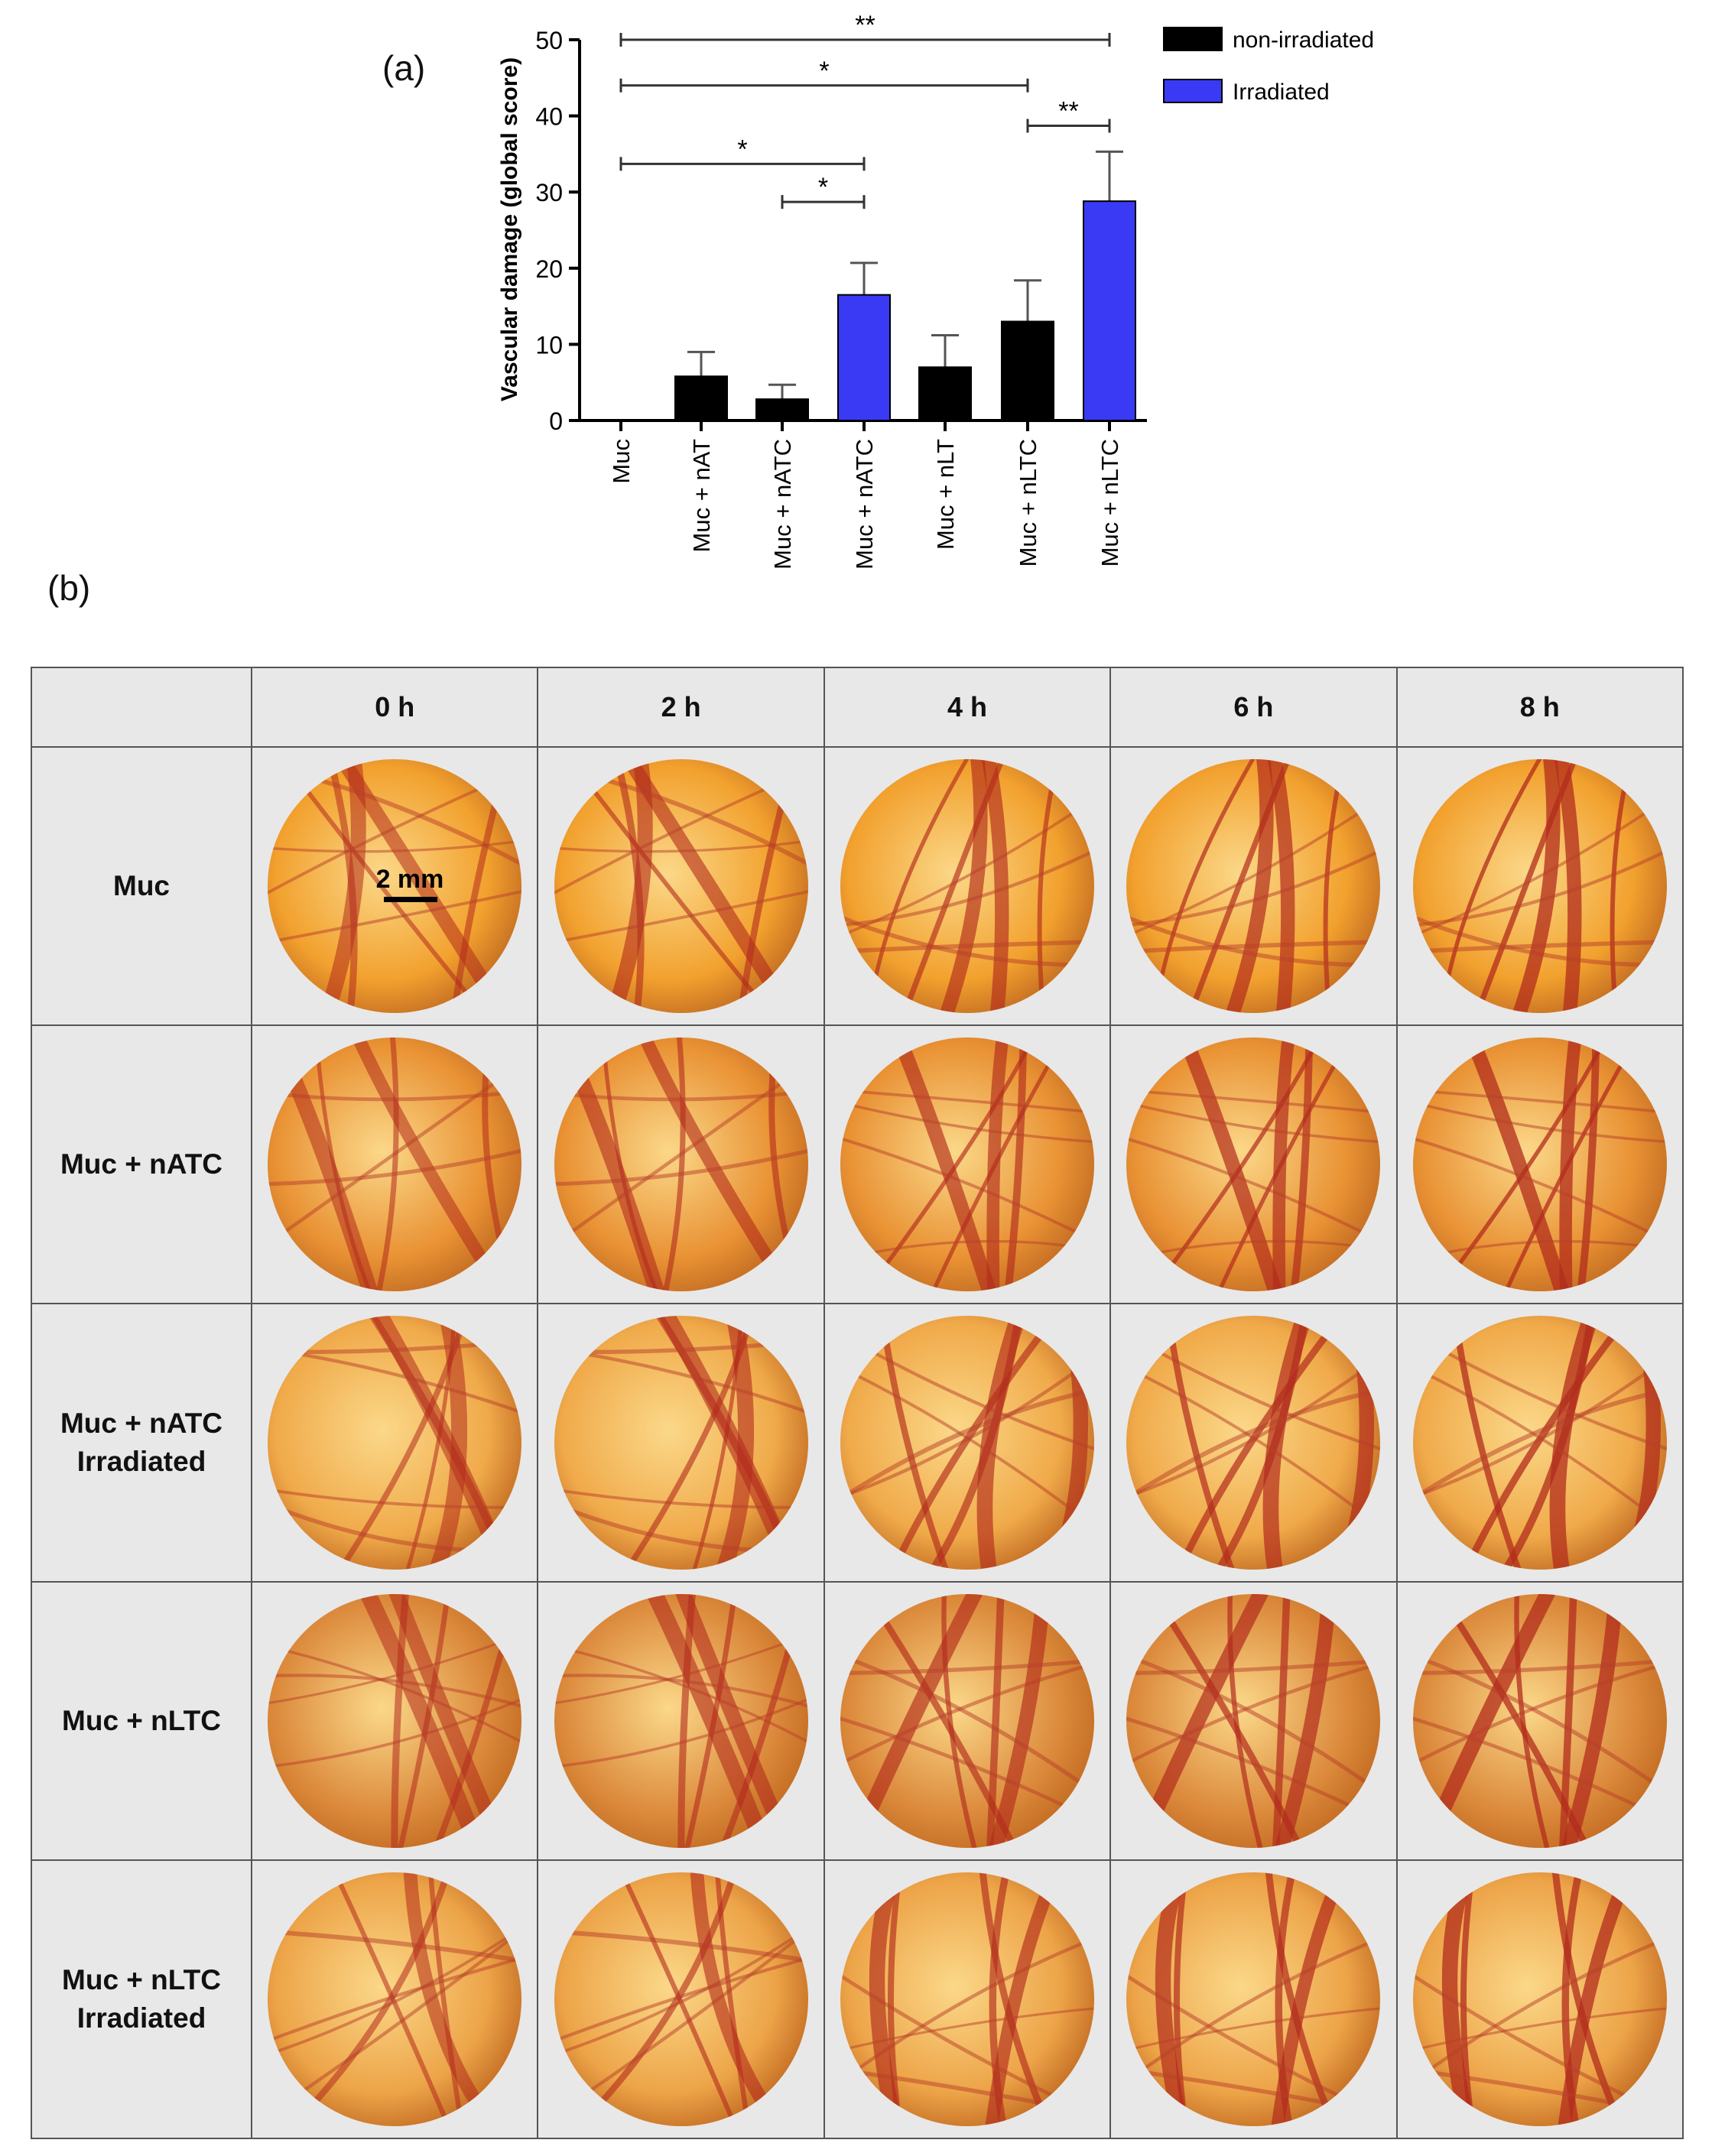 Image resolution: width=1712 pixels, height=2156 pixels. I want to click on legend-swatch, so click(1193, 39).